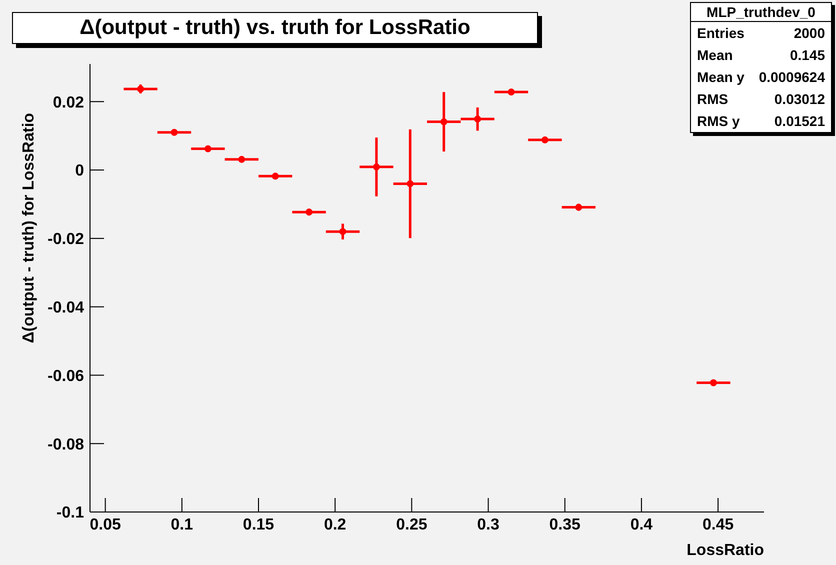 The width and height of the screenshot is (836, 565). What do you see at coordinates (79, 171) in the screenshot?
I see `y-tick-label: 0` at bounding box center [79, 171].